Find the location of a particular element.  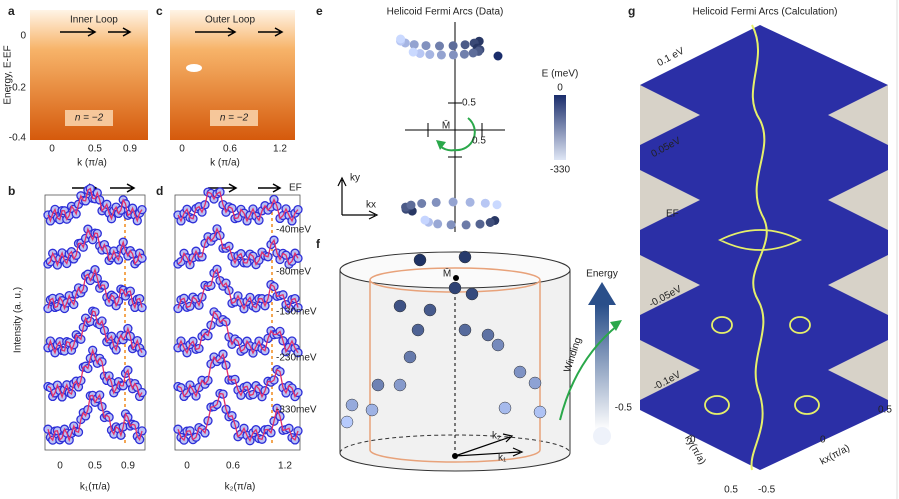

y-axis-label: Energy, E-EF is located at coordinates (8, 74).